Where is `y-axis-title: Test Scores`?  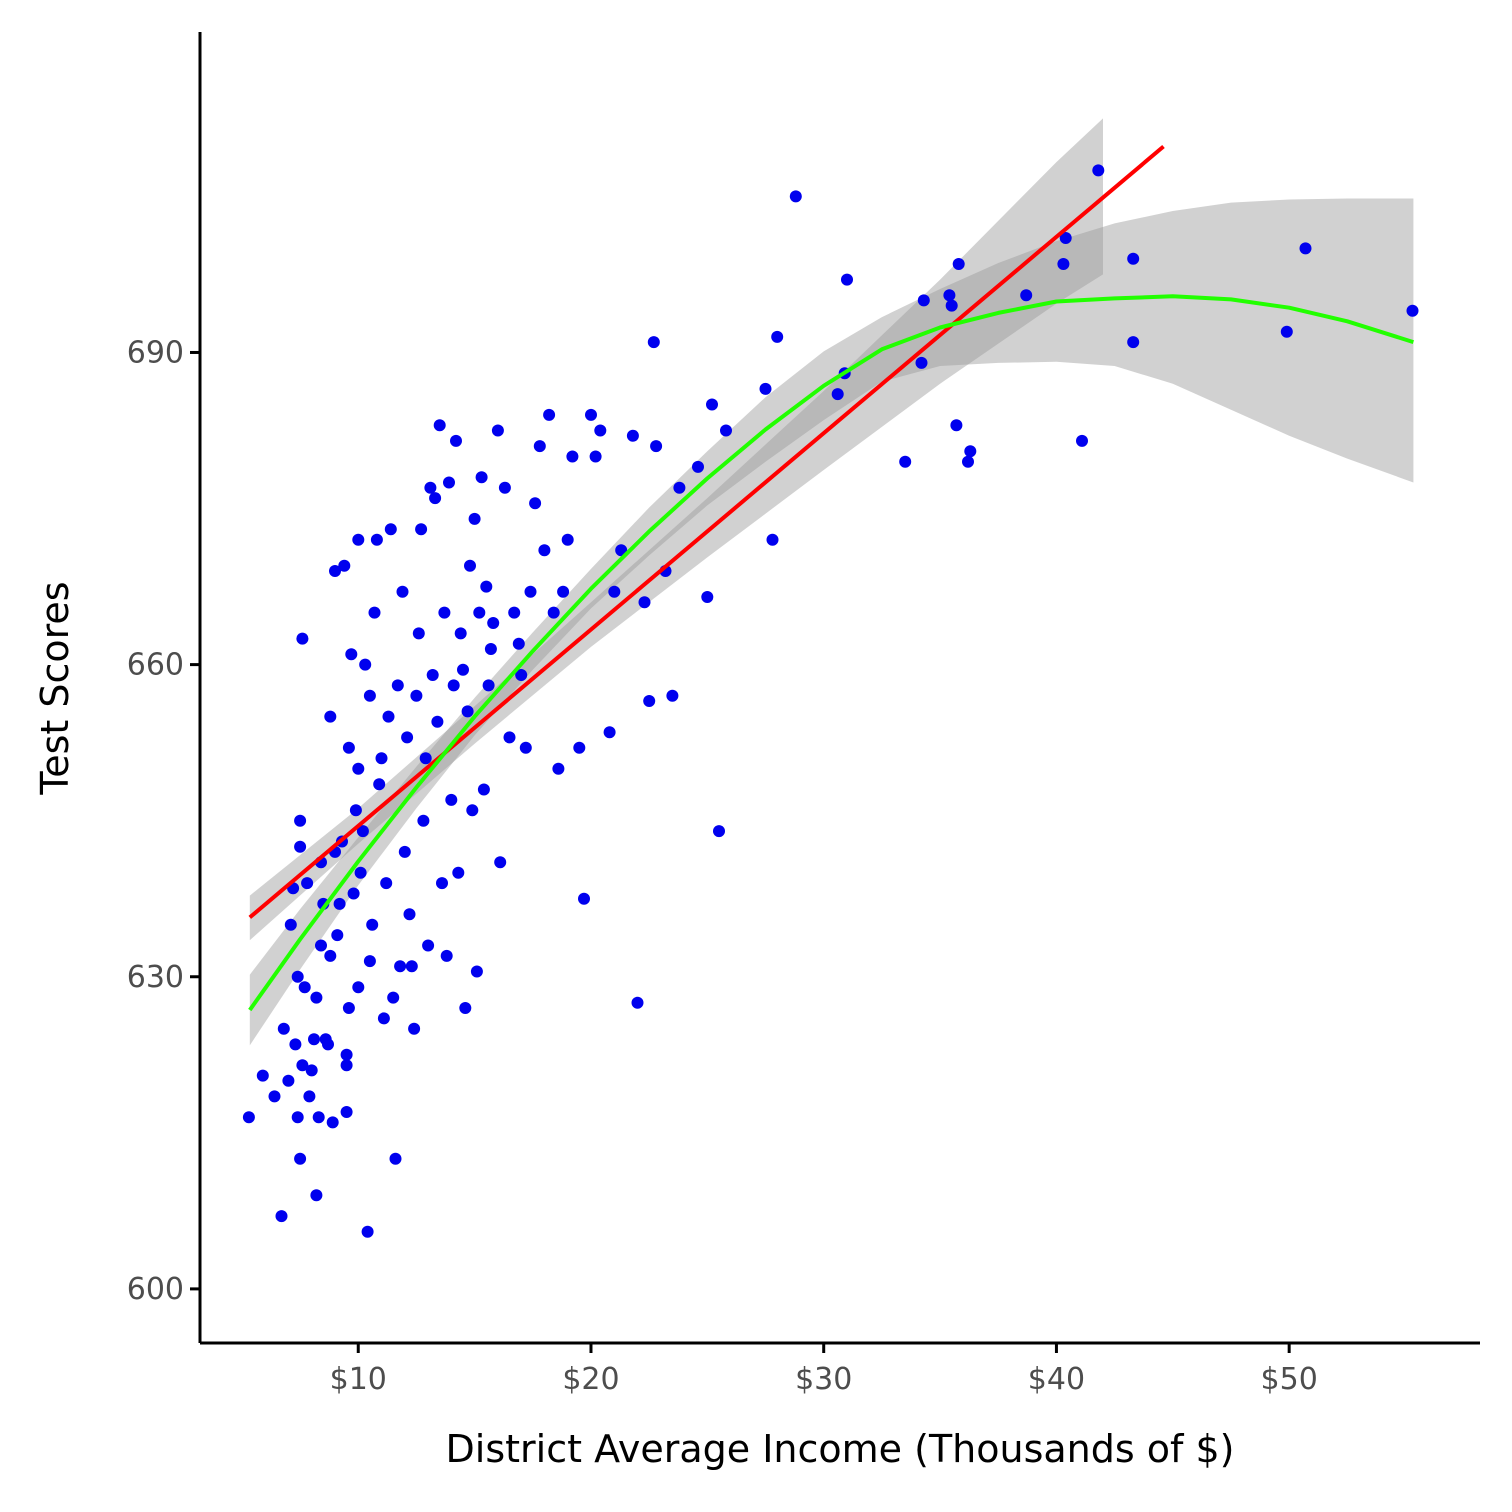 y-axis-title: Test Scores is located at coordinates (55, 688).